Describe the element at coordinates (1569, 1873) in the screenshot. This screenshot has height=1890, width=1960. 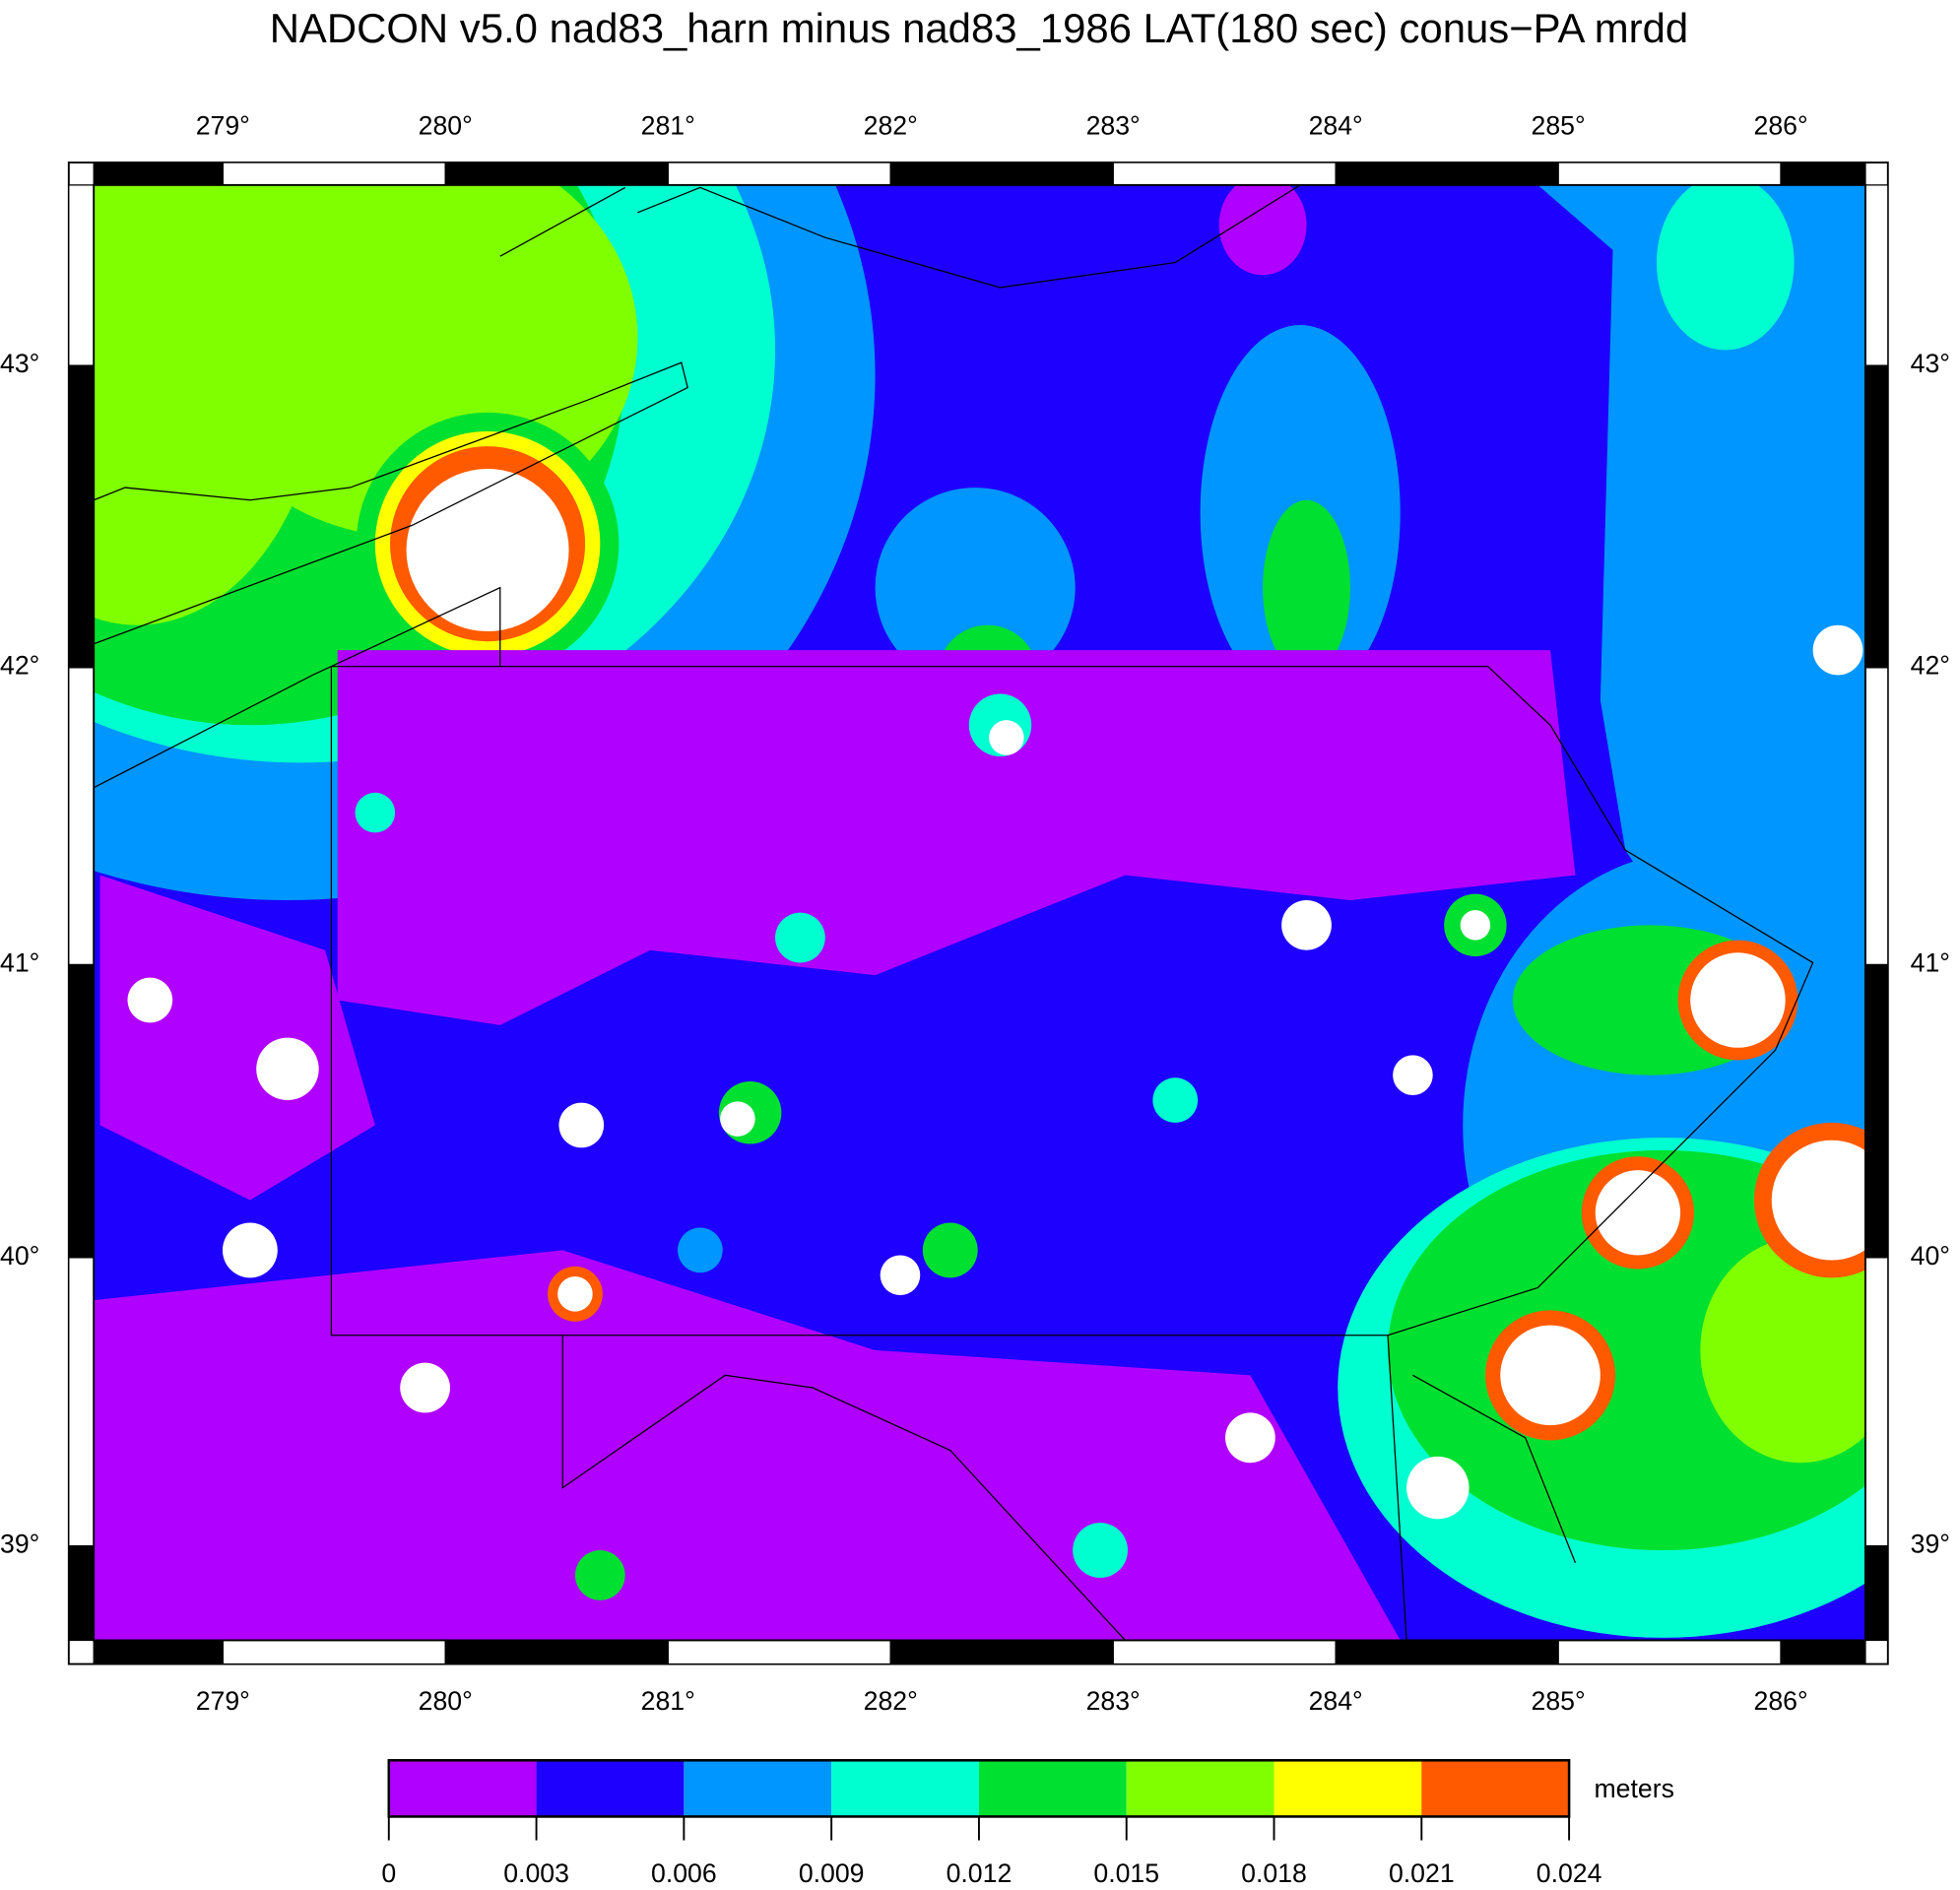
I see `colorbar-tick-label: 0.024` at that location.